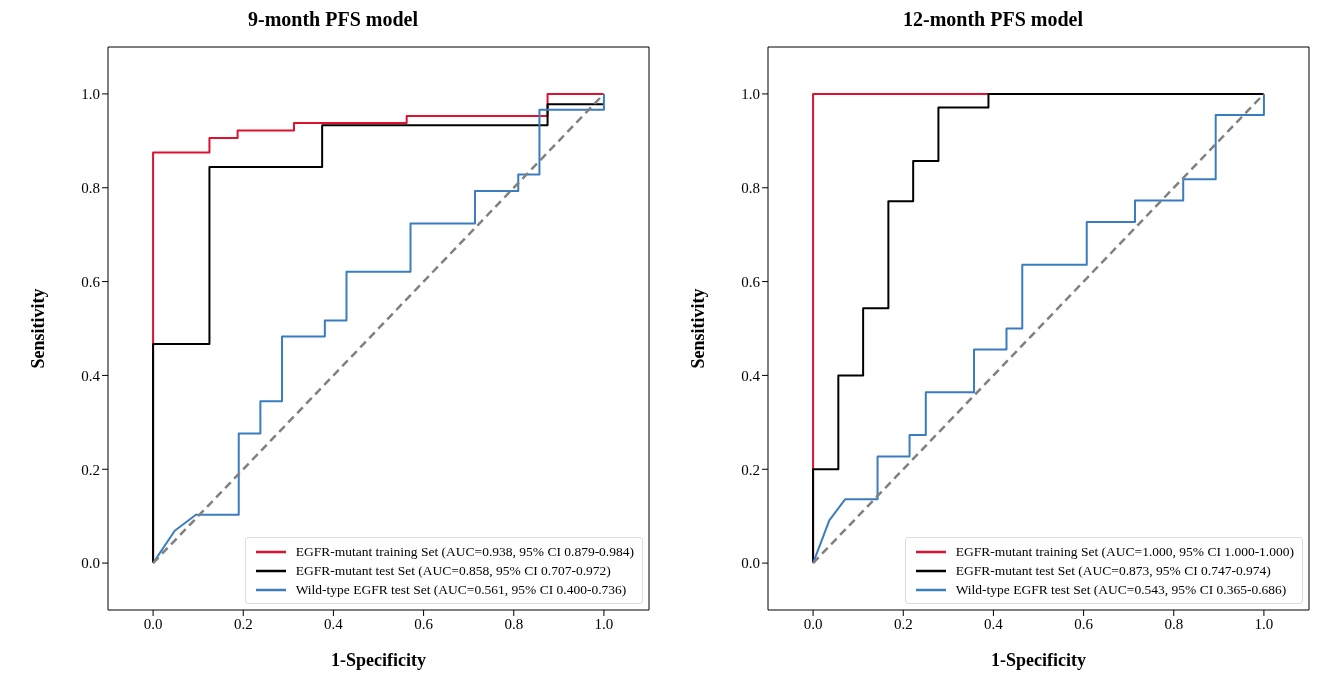 The image size is (1321, 678). Describe the element at coordinates (333, 20) in the screenshot. I see `chart-title: 9-month PFS model` at that location.